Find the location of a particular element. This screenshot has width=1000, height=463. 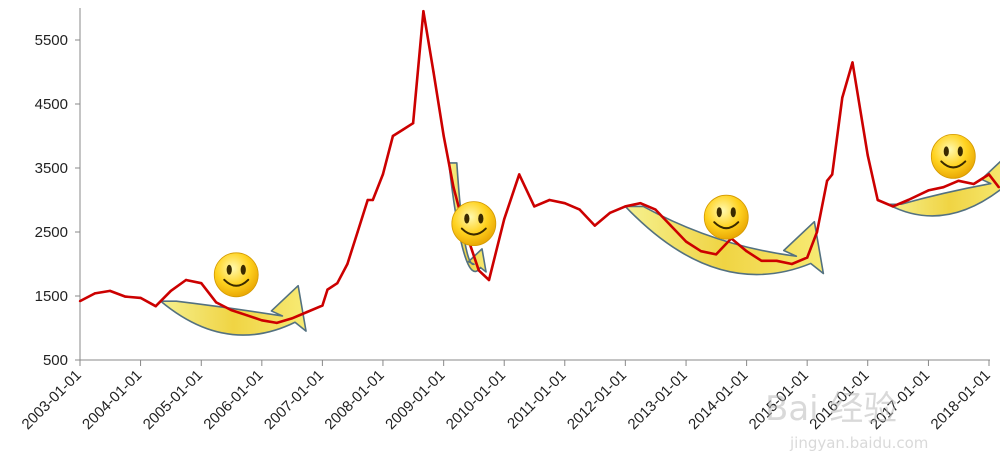

x-tick-label: 2012-01-01 is located at coordinates (597, 400).